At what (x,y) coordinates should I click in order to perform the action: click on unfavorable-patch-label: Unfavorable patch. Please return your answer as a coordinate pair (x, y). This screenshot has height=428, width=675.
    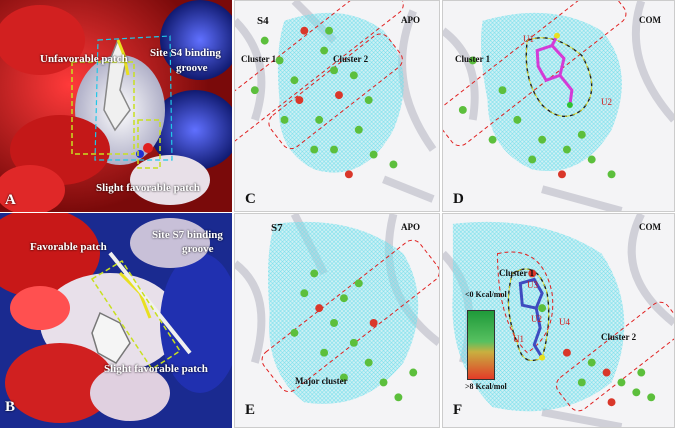
    Looking at the image, I should click on (84, 59).